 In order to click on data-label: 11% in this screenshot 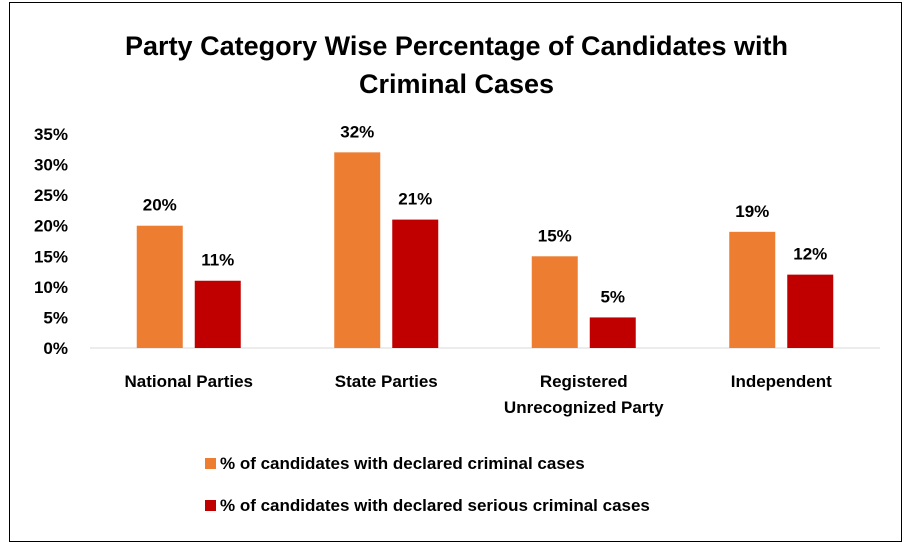, I will do `click(217, 260)`.